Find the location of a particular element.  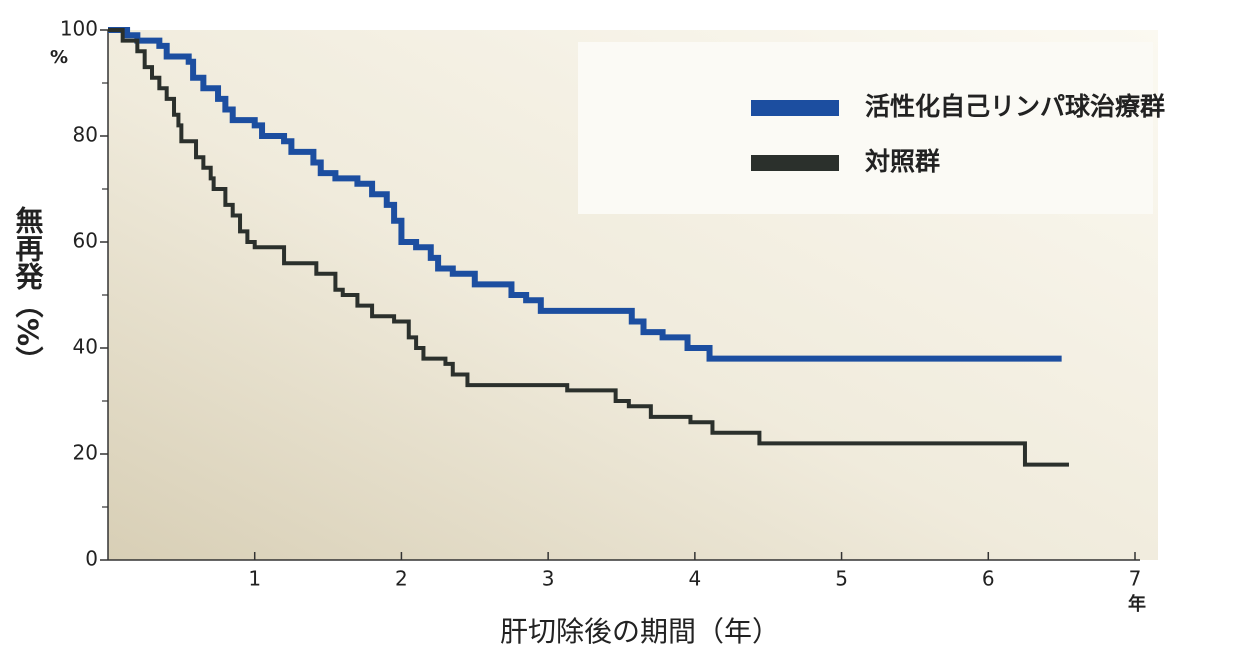

x-tick-label: 6 is located at coordinates (988, 579).